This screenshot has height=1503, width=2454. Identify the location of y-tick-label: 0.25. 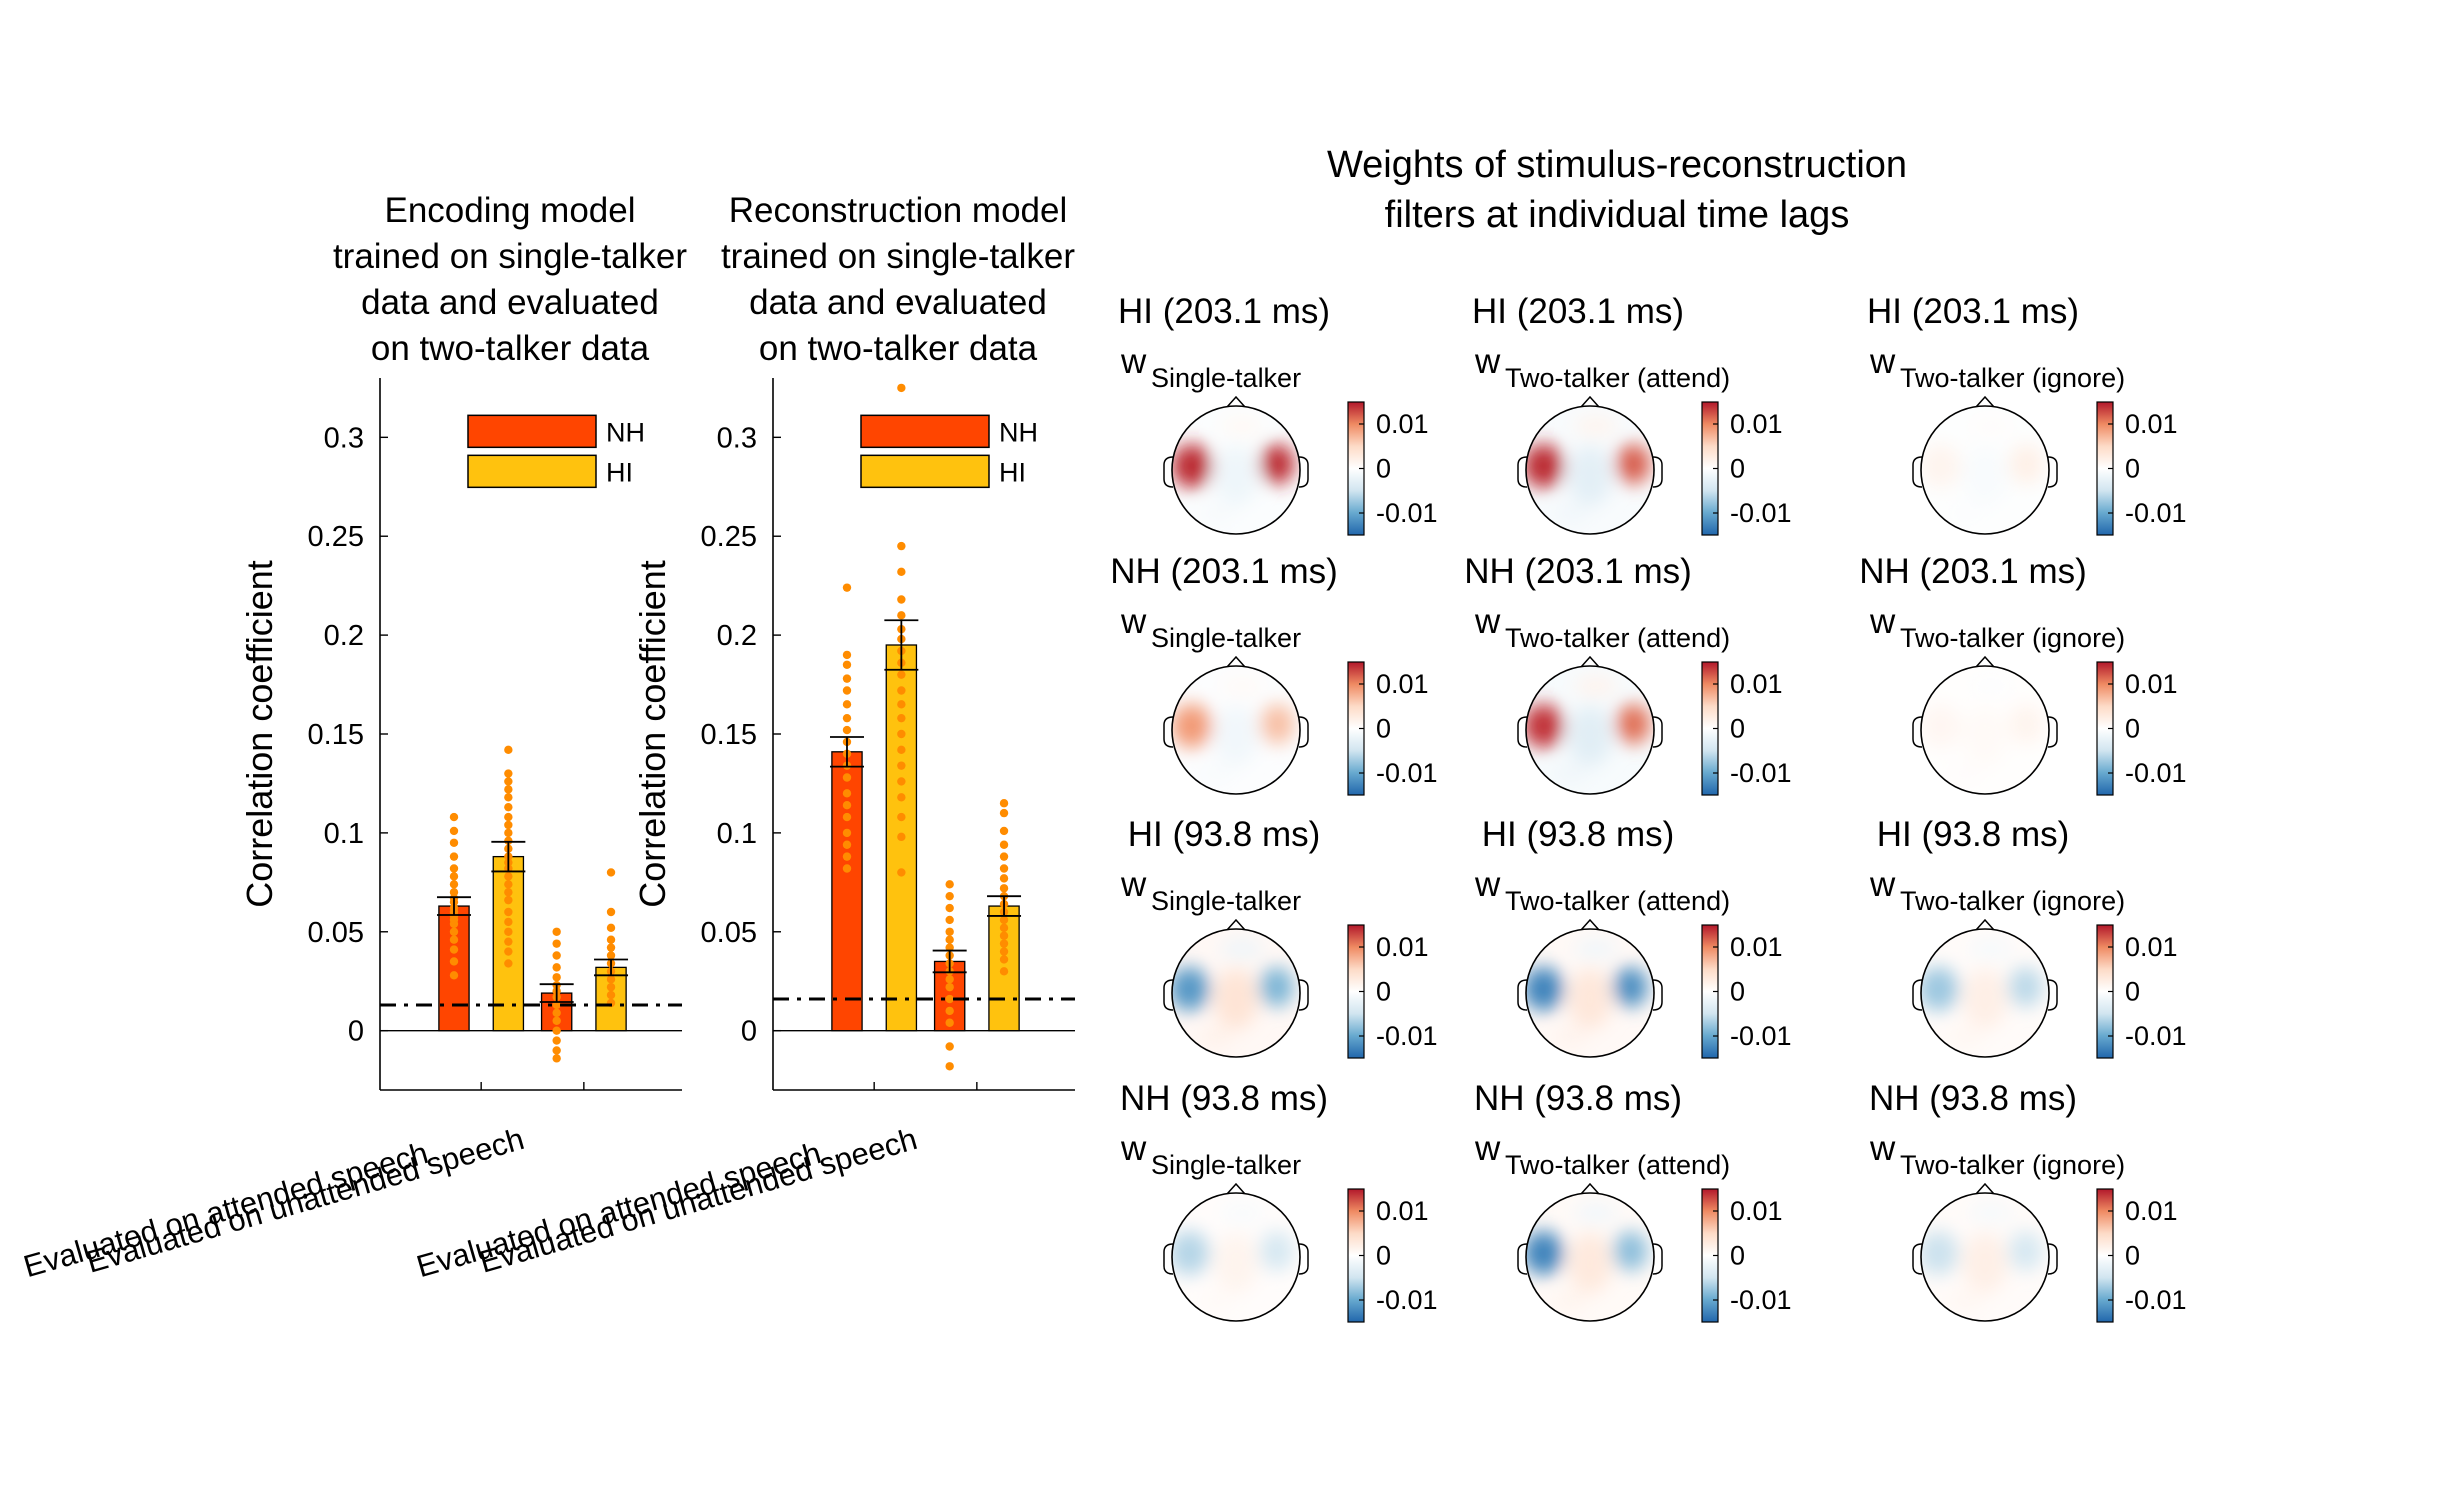
(336, 537).